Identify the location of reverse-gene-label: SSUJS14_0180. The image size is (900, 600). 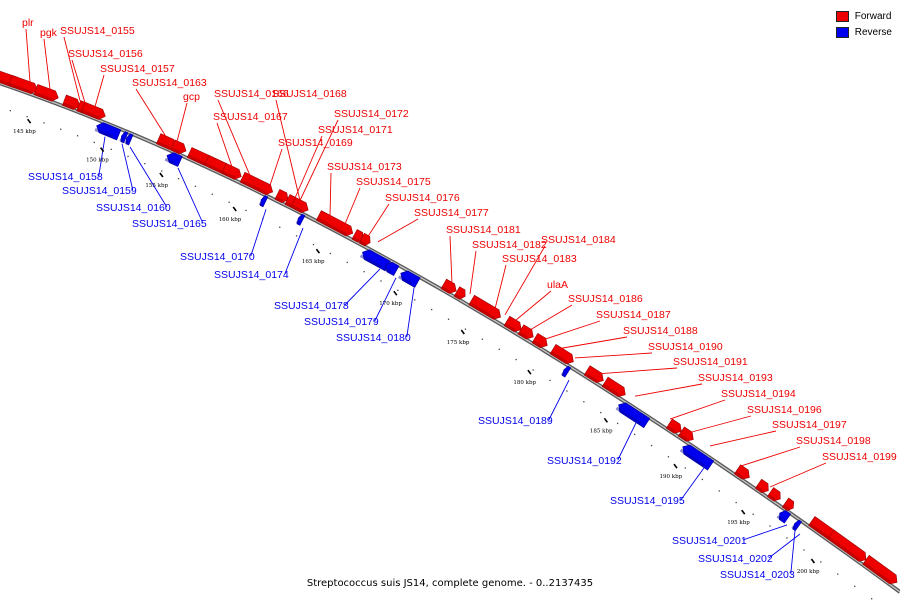
(373, 338).